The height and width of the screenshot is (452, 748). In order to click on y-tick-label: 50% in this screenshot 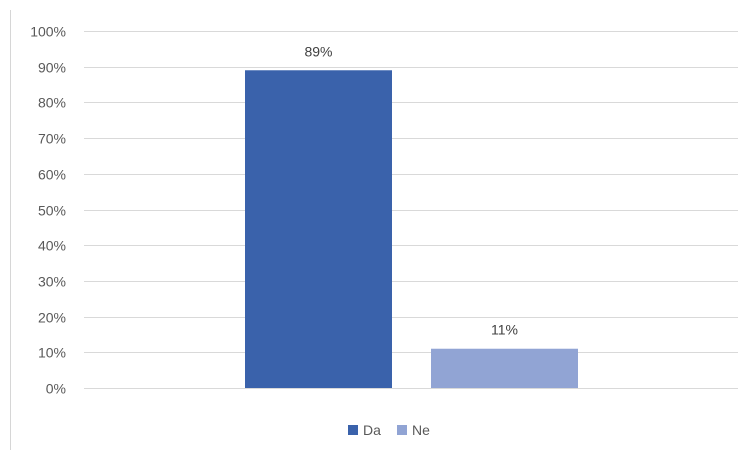, I will do `click(52, 211)`.